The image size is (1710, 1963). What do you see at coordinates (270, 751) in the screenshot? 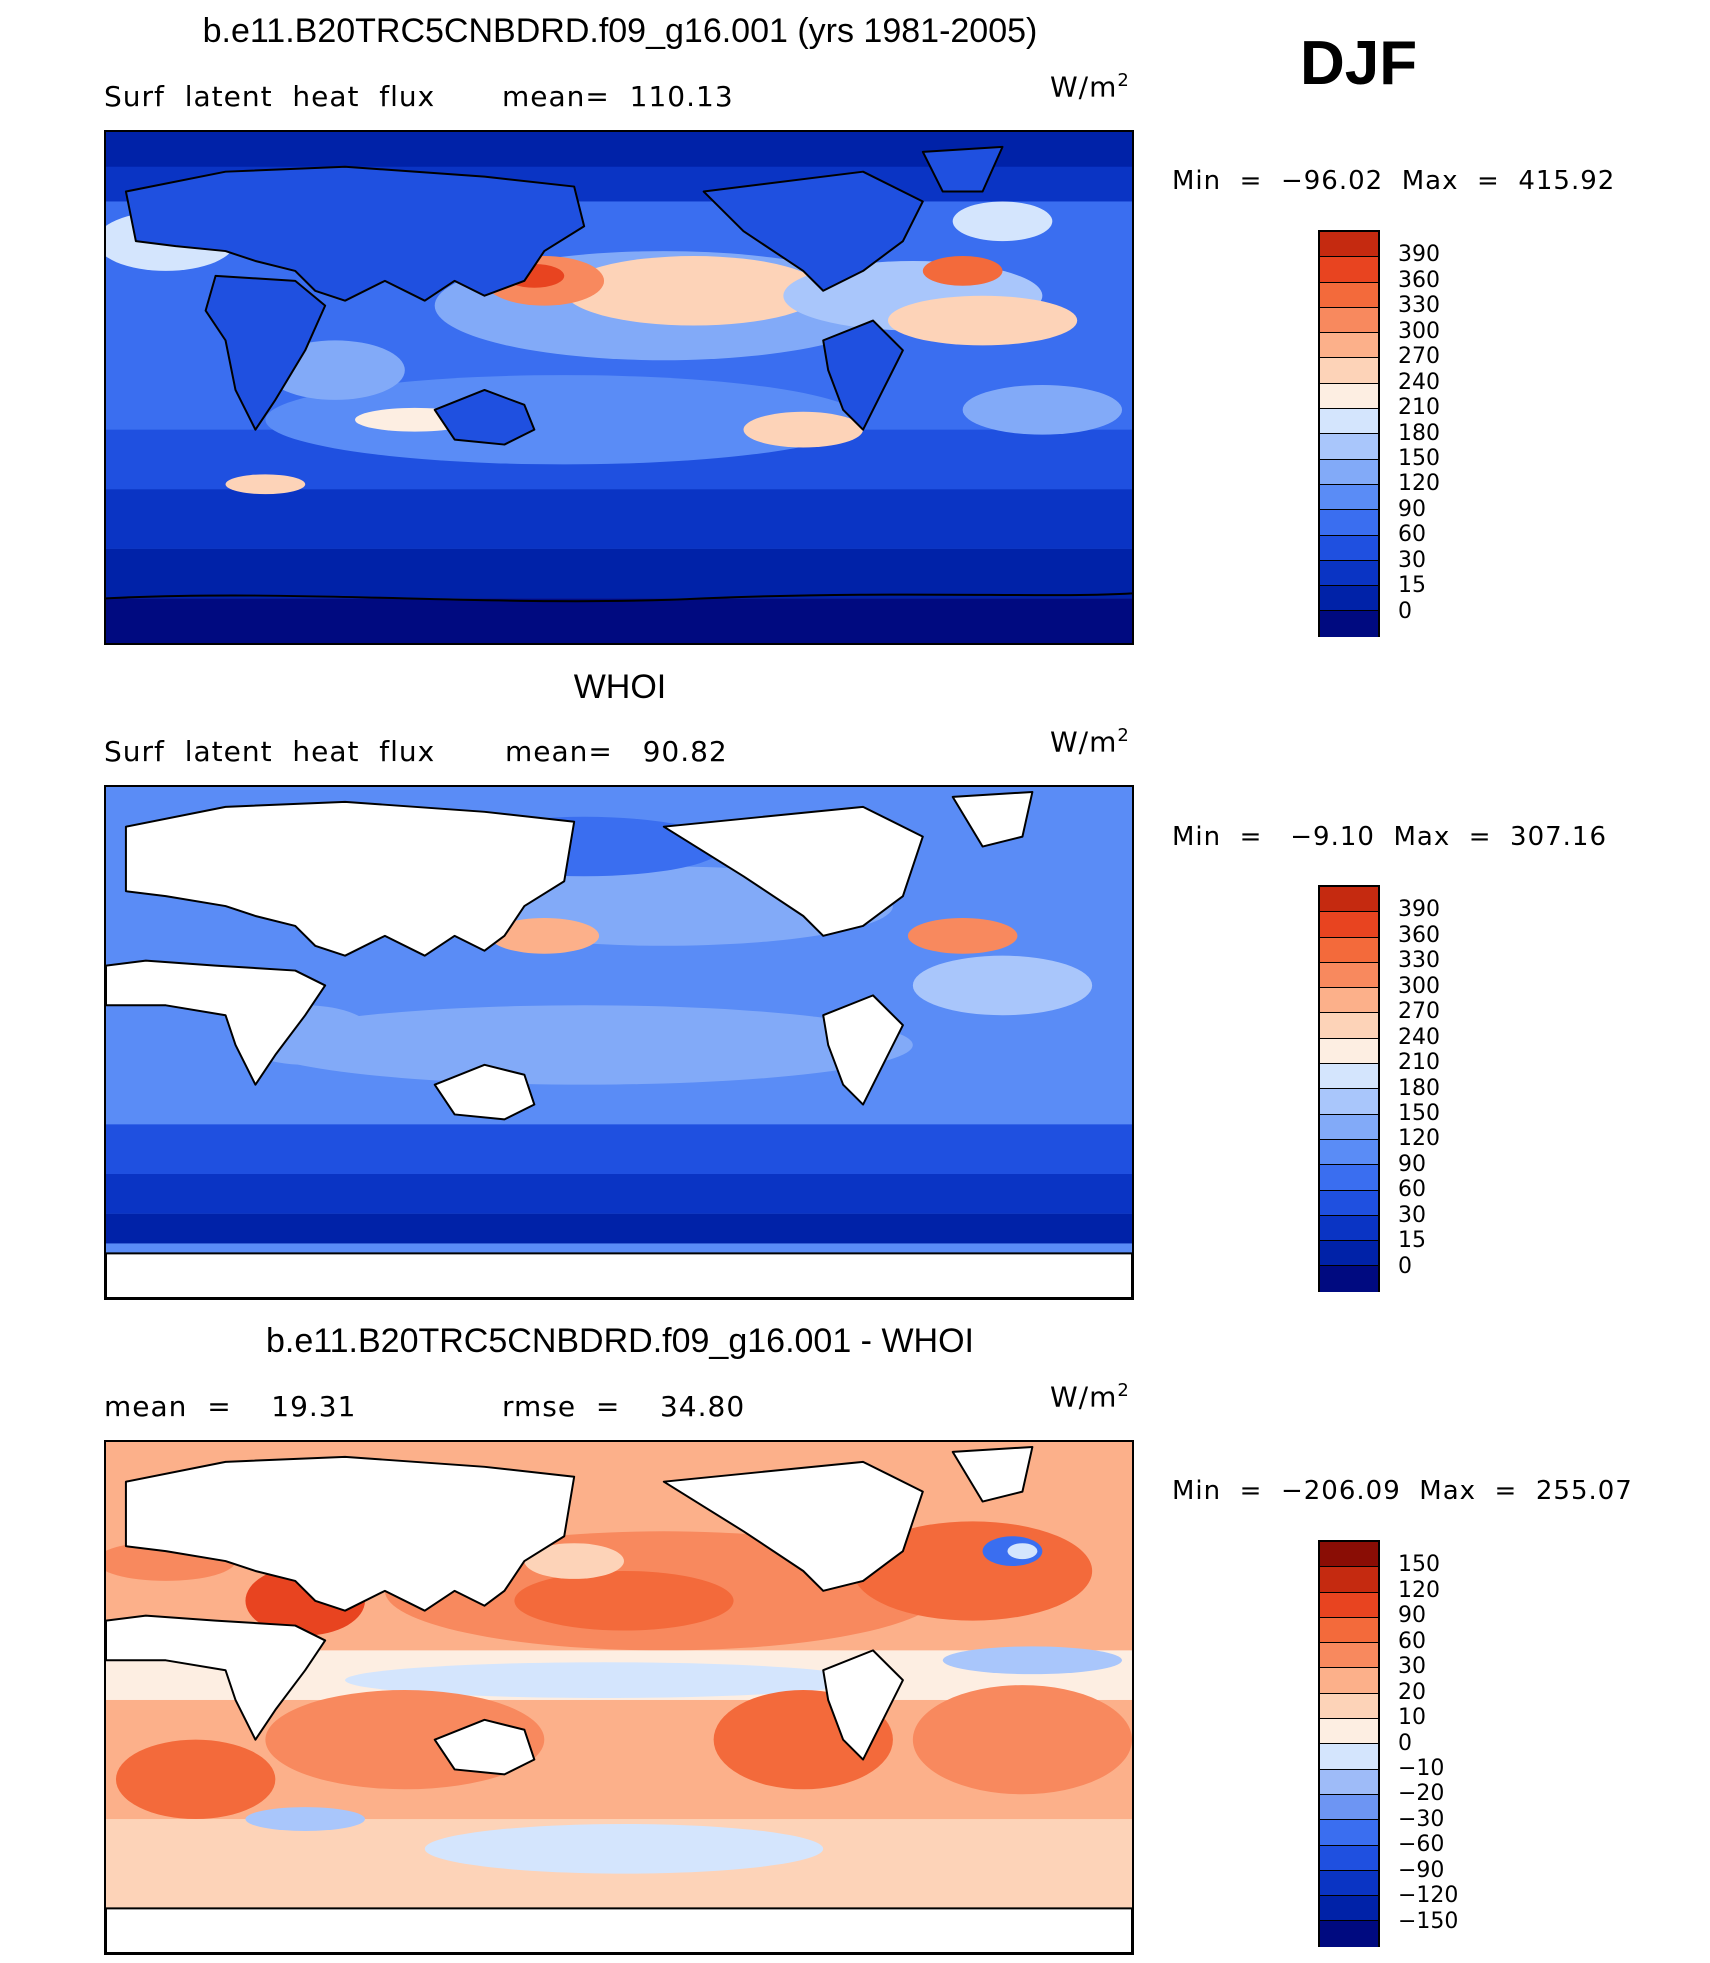
I see `panel2-variable-label: Surf latent heat flux` at bounding box center [270, 751].